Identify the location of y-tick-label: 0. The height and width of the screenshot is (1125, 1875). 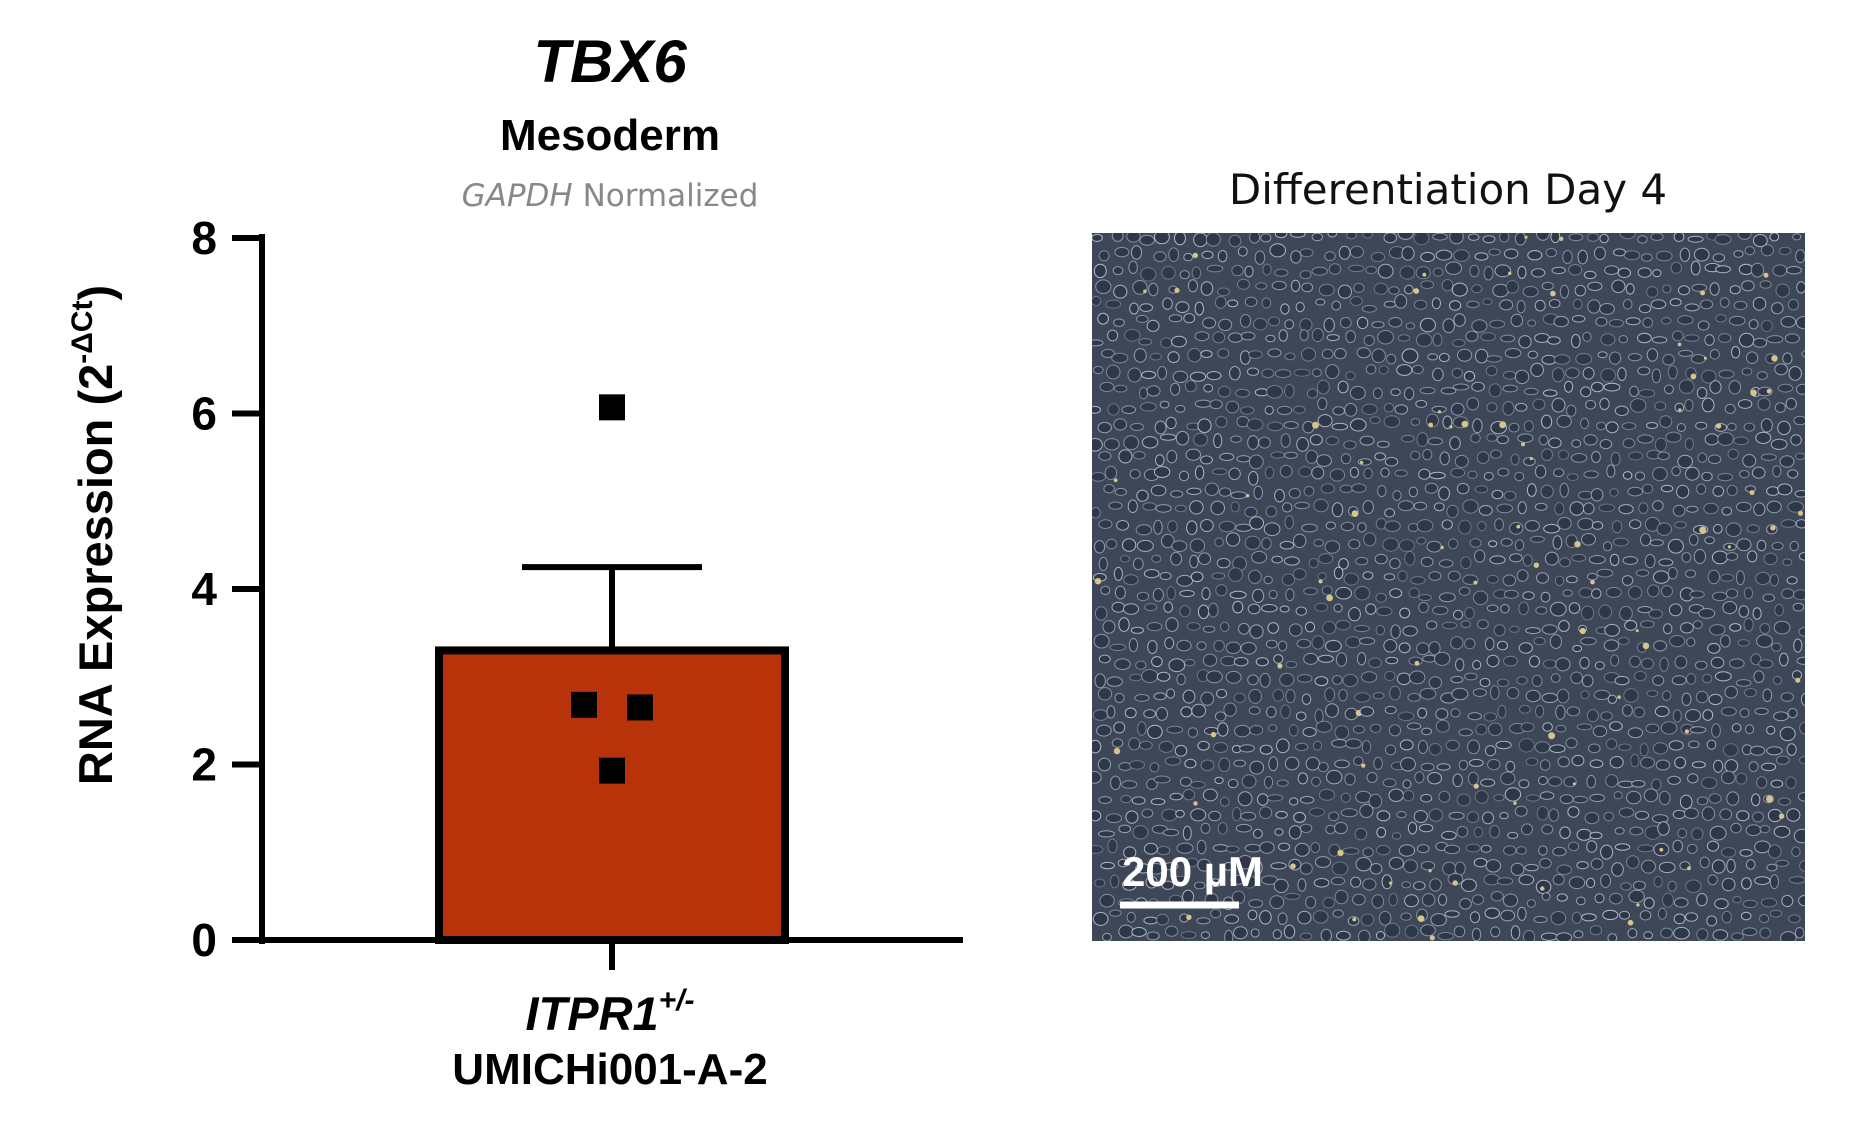
(204, 940).